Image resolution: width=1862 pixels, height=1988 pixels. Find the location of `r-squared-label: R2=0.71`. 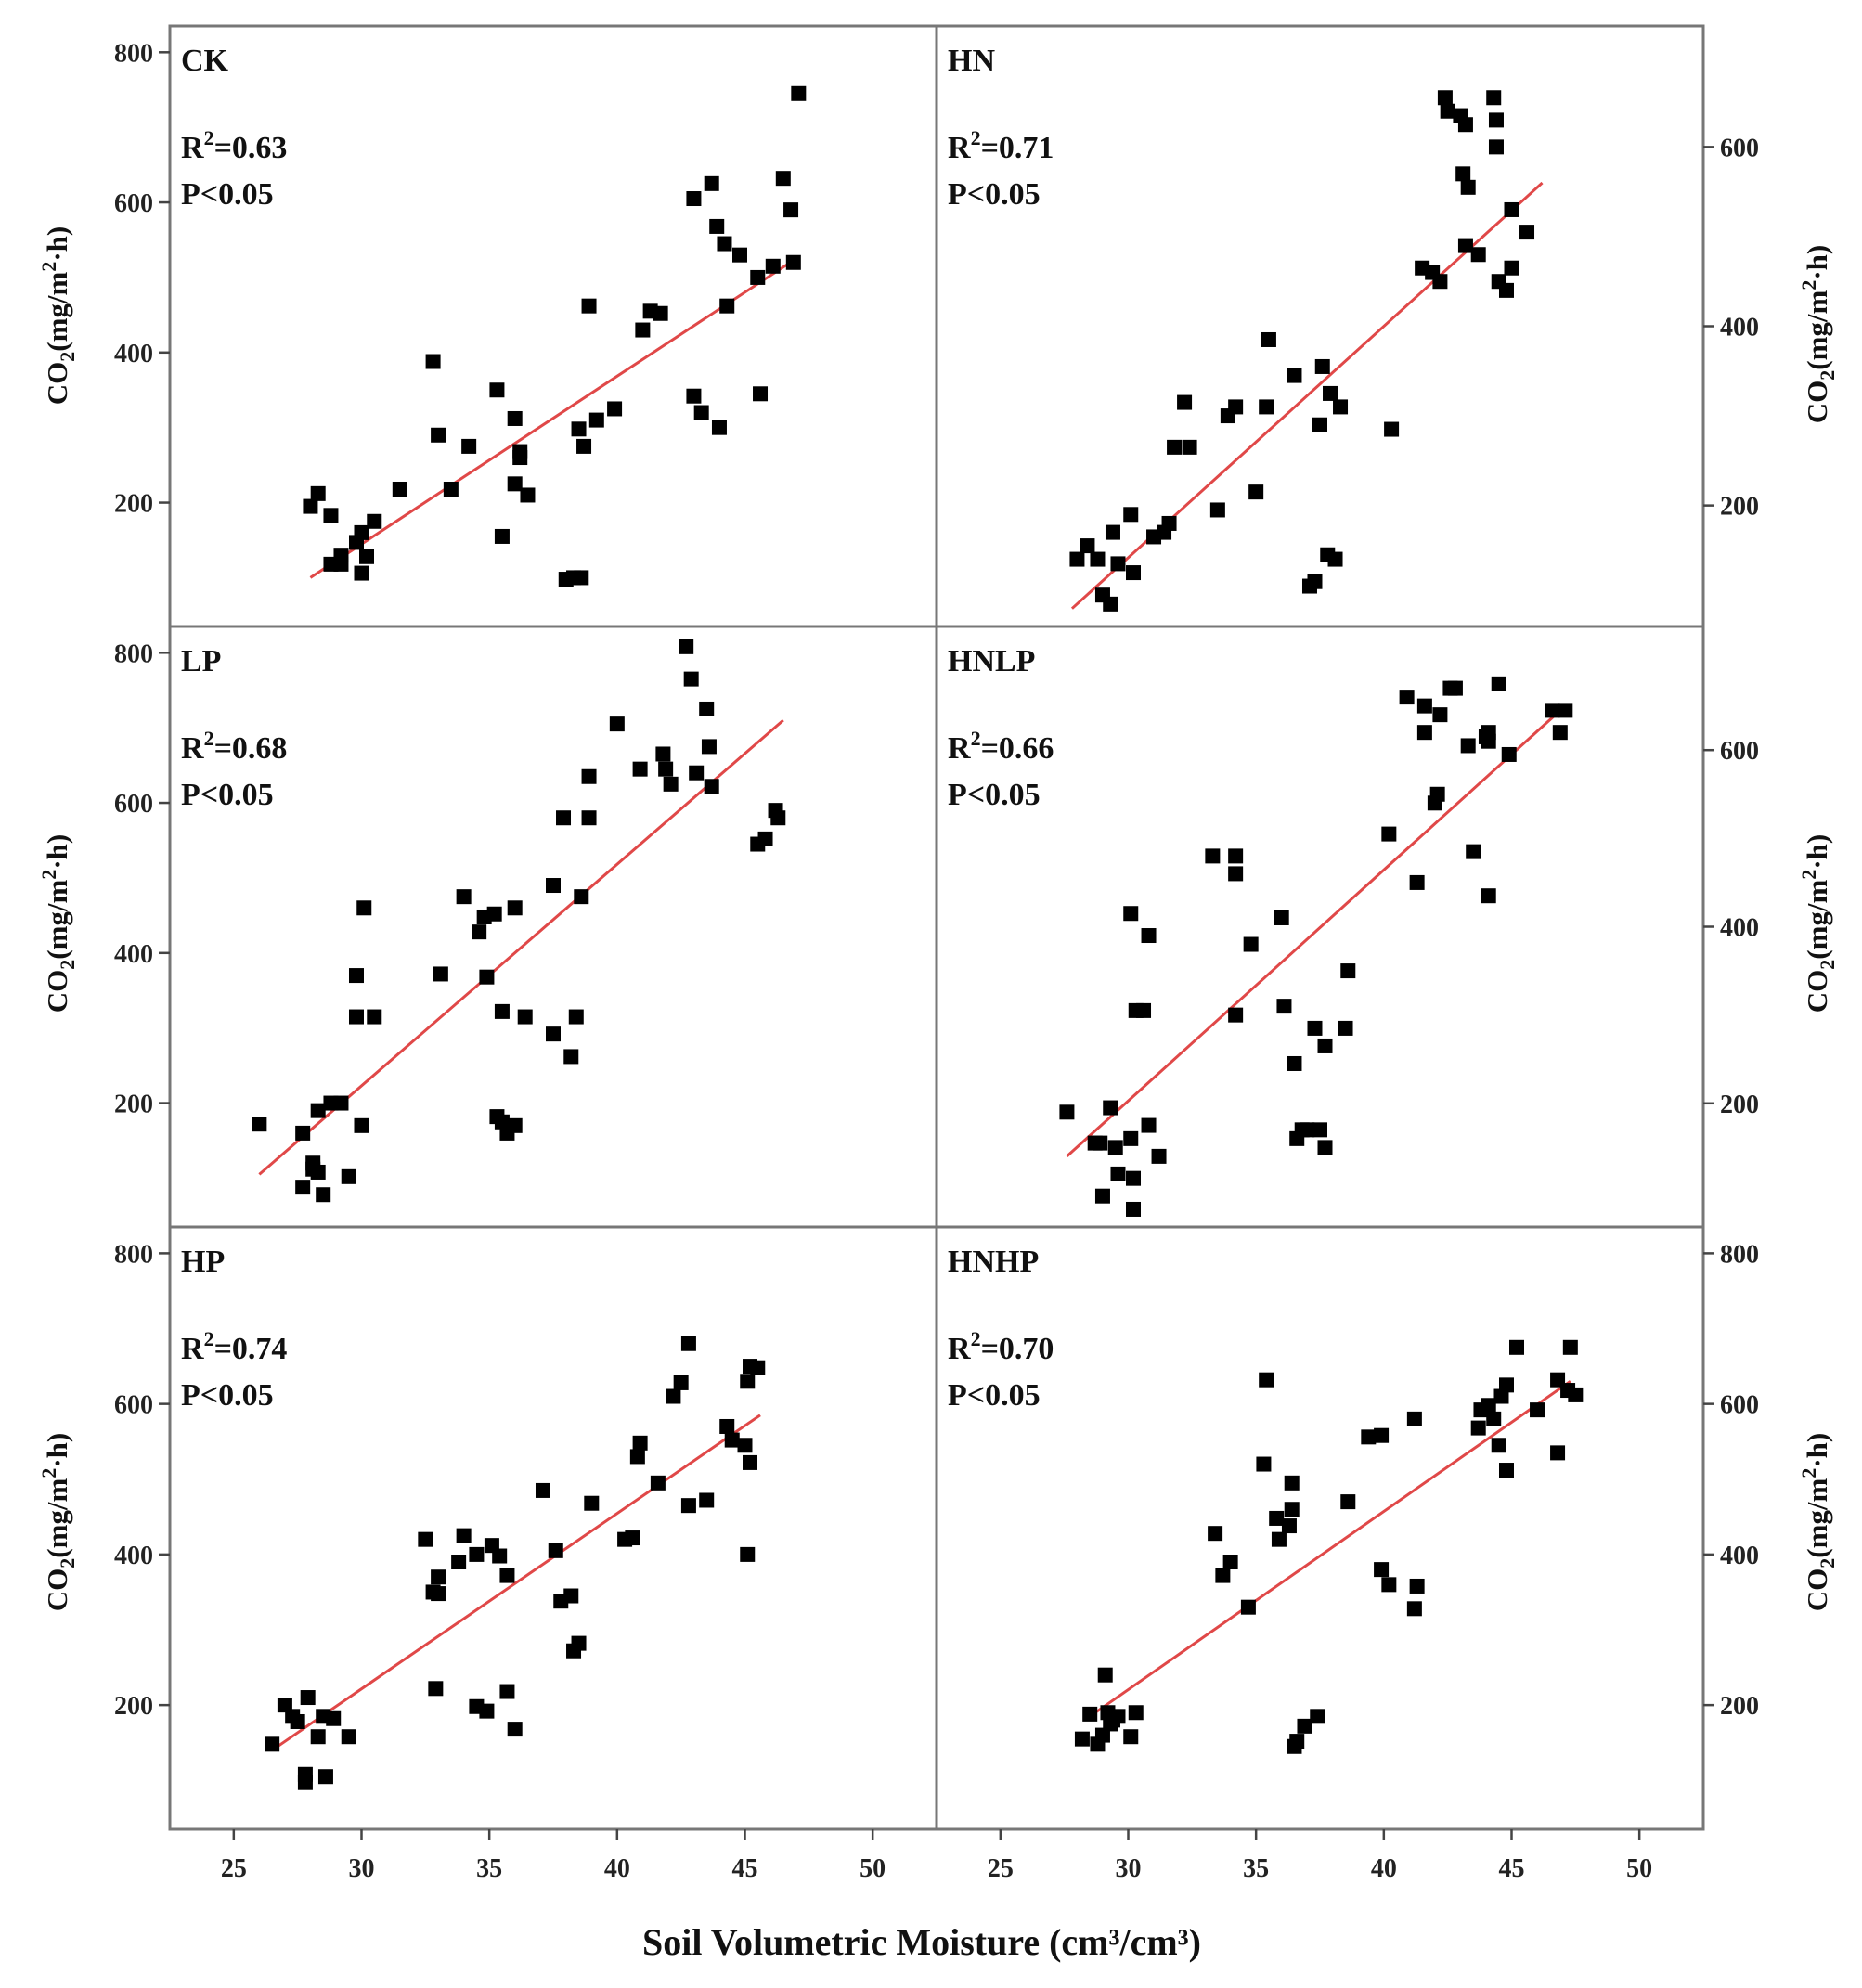

r-squared-label: R2=0.71 is located at coordinates (1001, 145).